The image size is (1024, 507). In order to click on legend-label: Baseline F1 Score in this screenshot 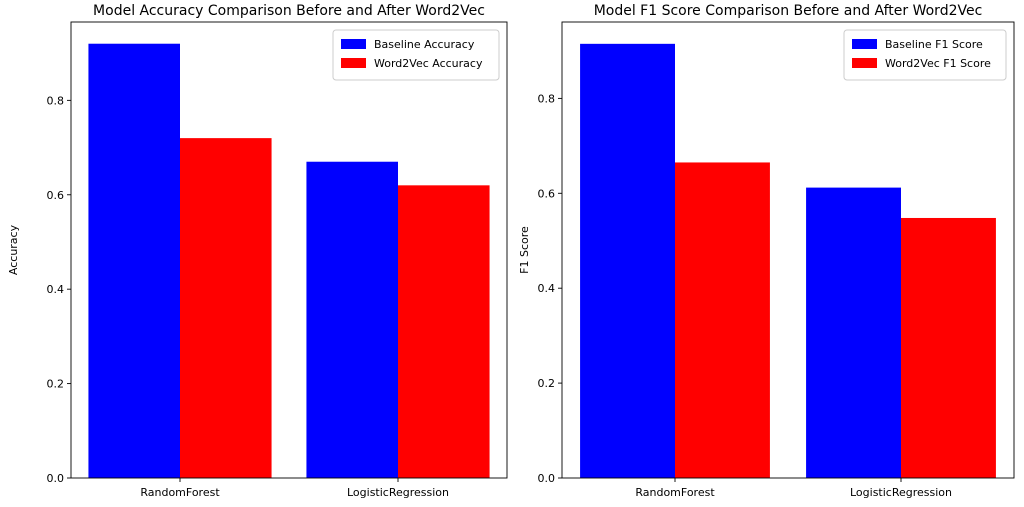, I will do `click(934, 44)`.